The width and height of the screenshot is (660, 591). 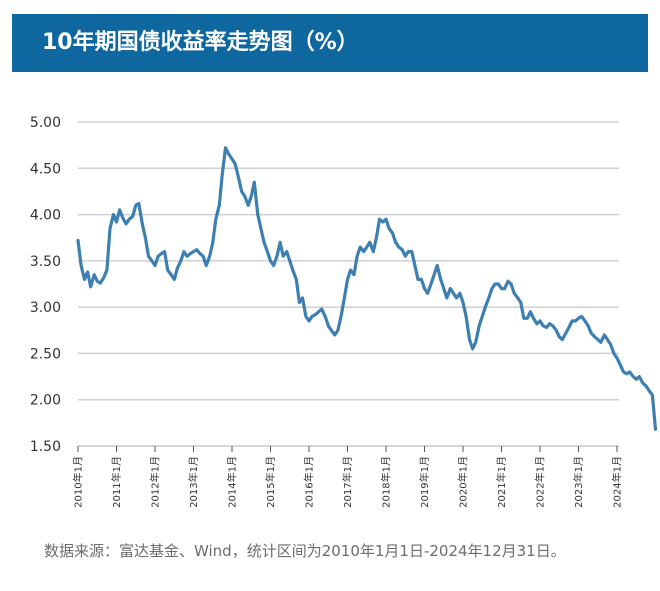 What do you see at coordinates (617, 482) in the screenshot?
I see `x-tick-label: 2024年1月` at bounding box center [617, 482].